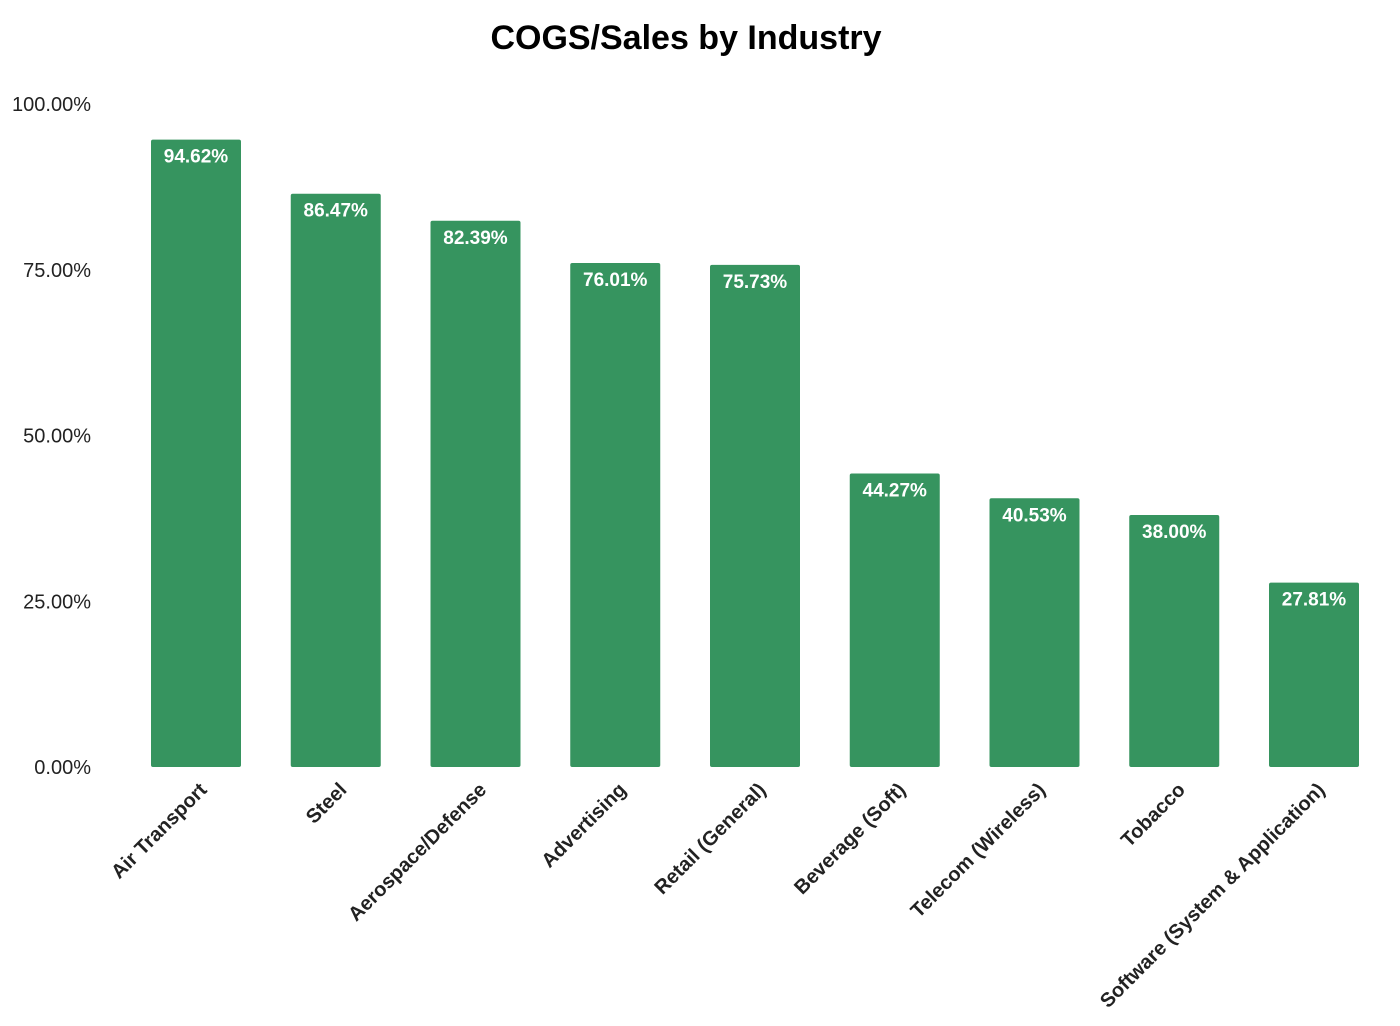 This screenshot has width=1400, height=1026. What do you see at coordinates (57, 602) in the screenshot?
I see `y-tick-label: 25.00%` at bounding box center [57, 602].